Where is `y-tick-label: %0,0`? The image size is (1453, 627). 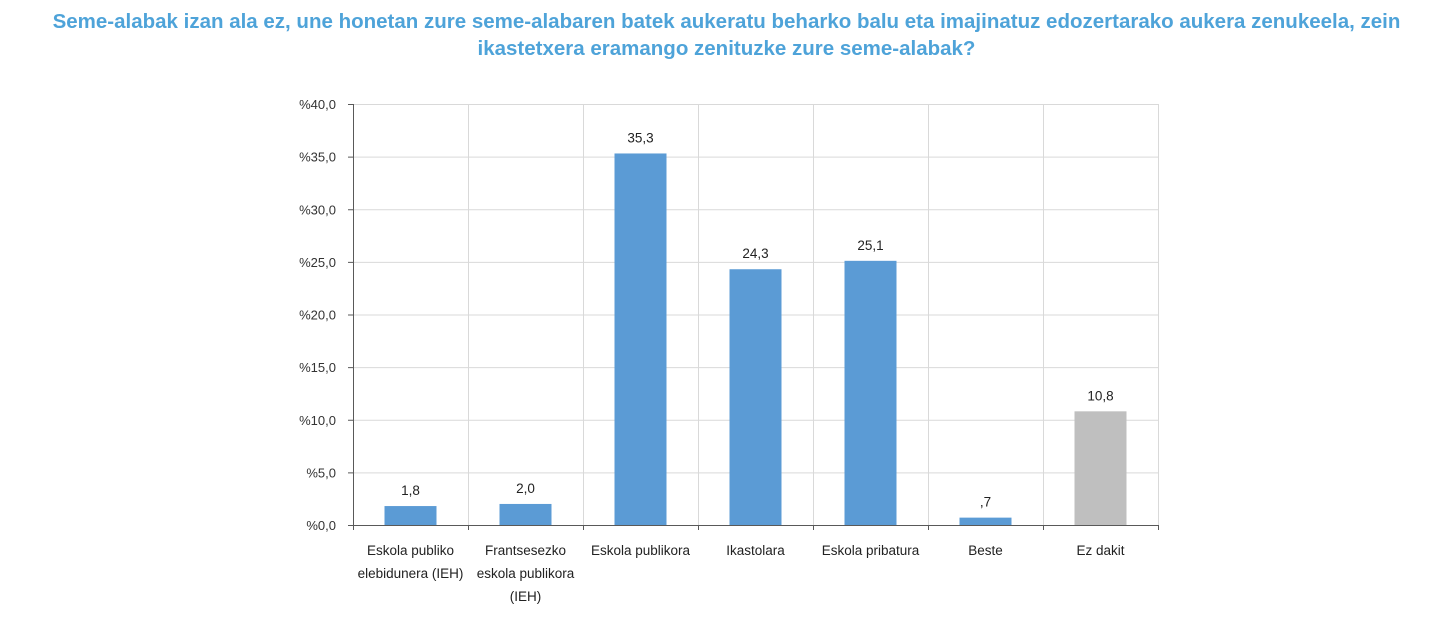 y-tick-label: %0,0 is located at coordinates (321, 525).